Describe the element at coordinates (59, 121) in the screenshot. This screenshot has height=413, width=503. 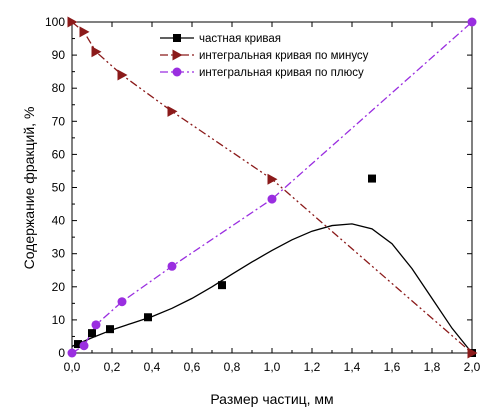
I see `y-tick-label: 70` at that location.